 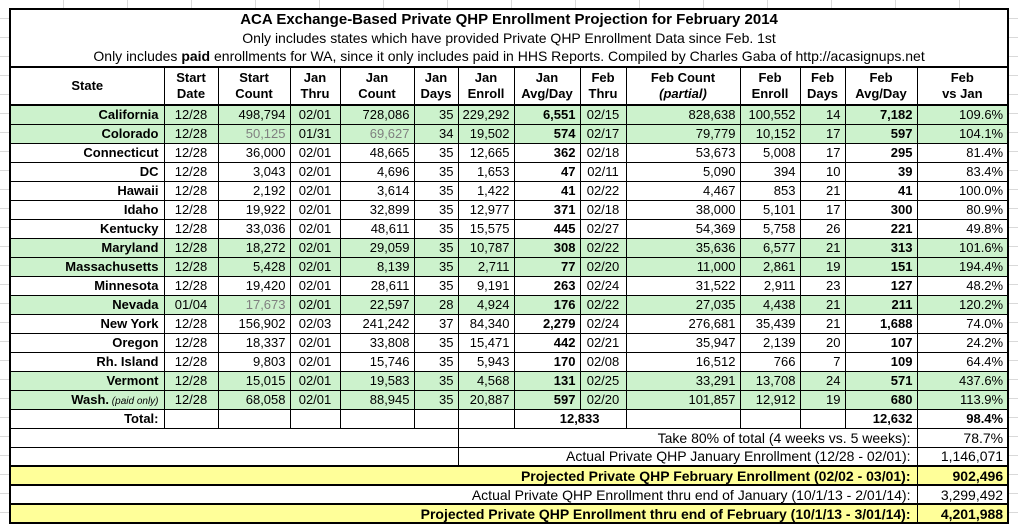 I want to click on cell-feb-vs-jan: 113.9%, so click(x=962, y=399).